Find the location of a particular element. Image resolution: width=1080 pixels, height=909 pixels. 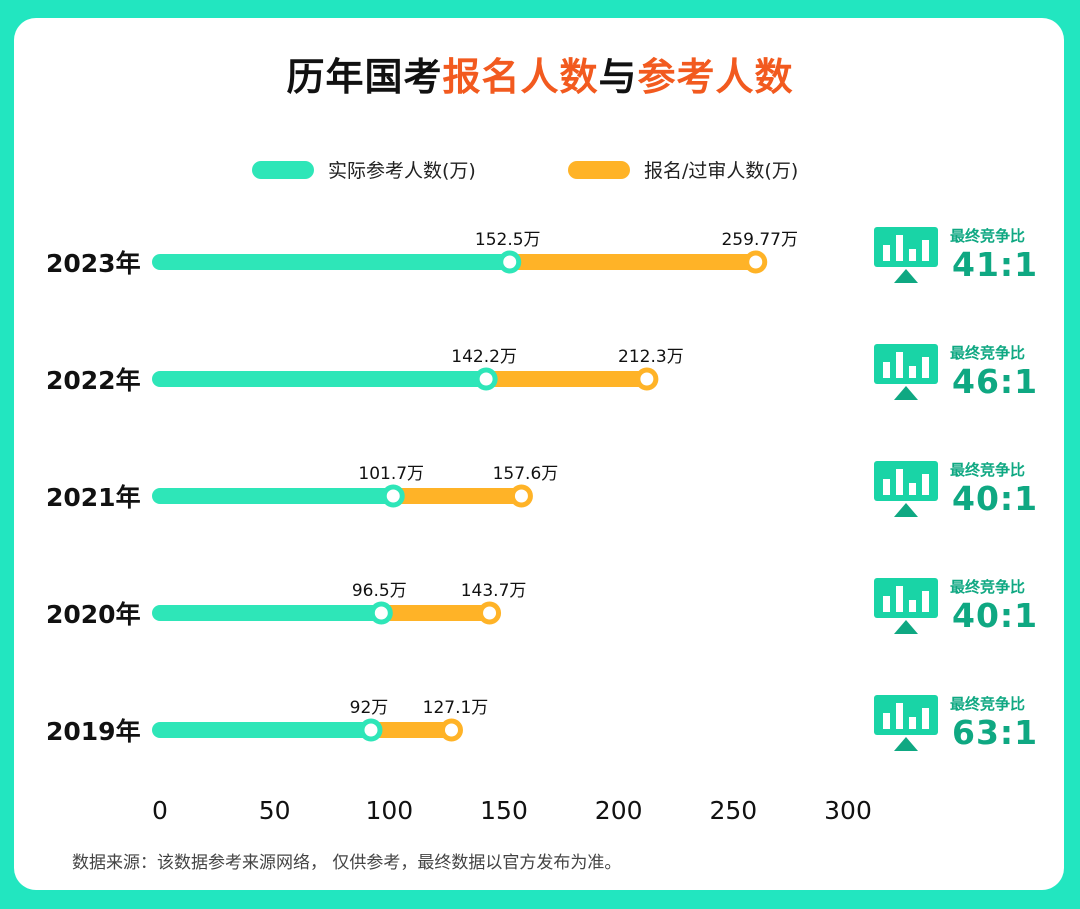

ratio-box: 最终竞争比 41:1 is located at coordinates (962, 260).